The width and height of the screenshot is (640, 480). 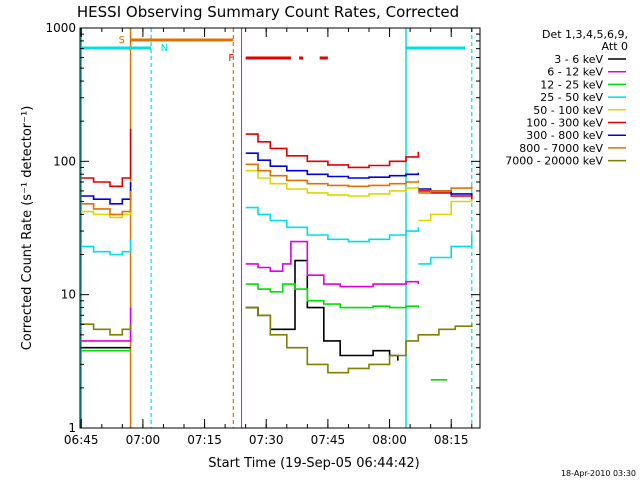 What do you see at coordinates (72, 428) in the screenshot?
I see `y-tick-label: 1` at bounding box center [72, 428].